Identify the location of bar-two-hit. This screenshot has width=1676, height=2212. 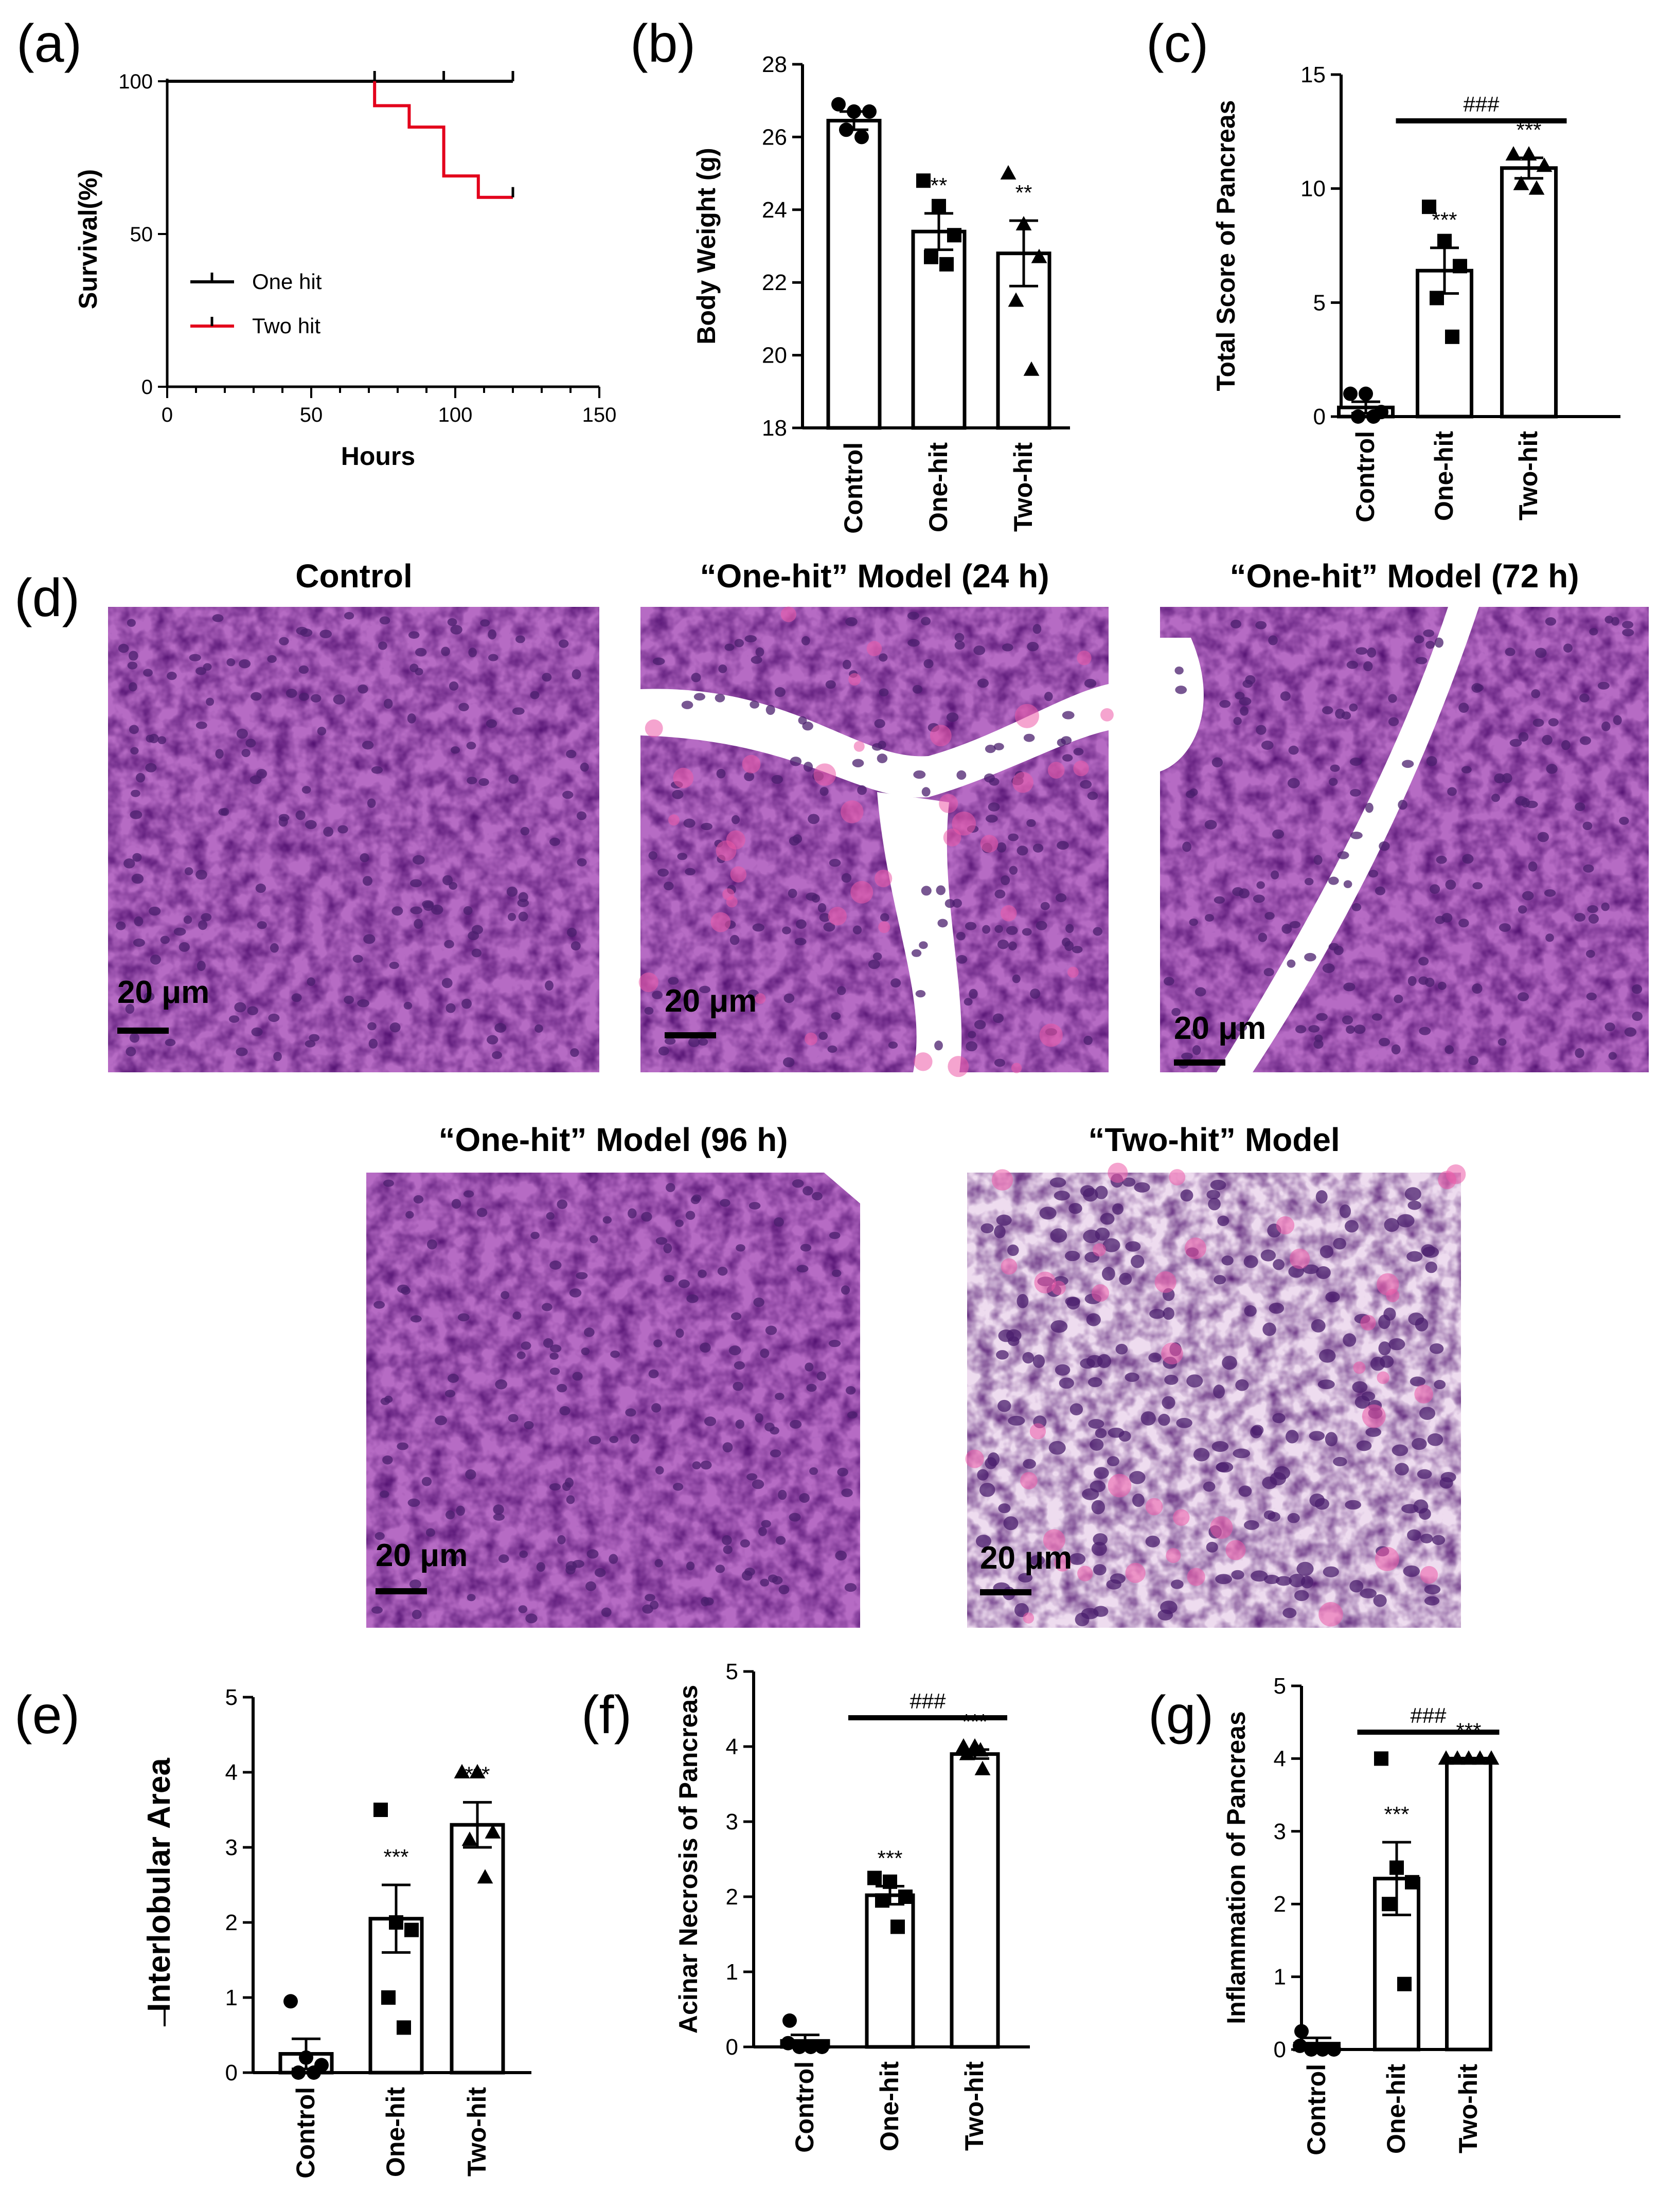
(1468, 1904).